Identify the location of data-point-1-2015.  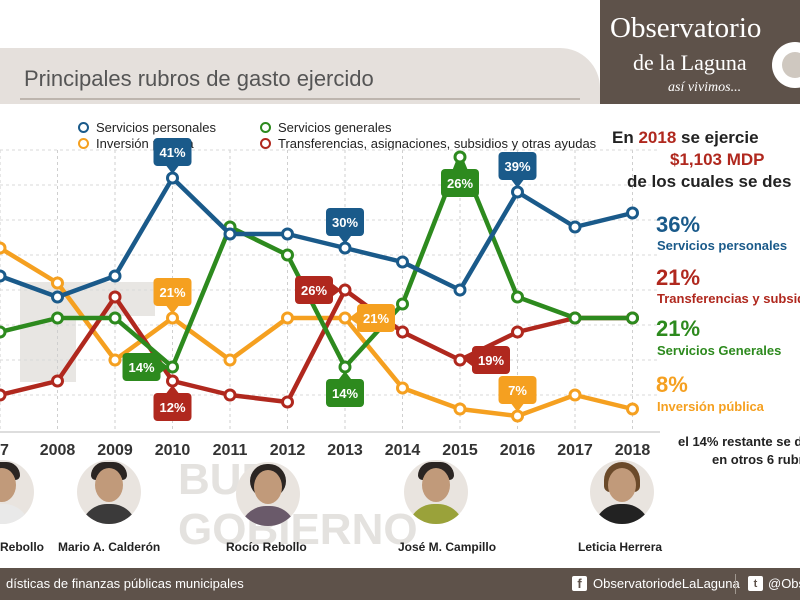
(460, 157).